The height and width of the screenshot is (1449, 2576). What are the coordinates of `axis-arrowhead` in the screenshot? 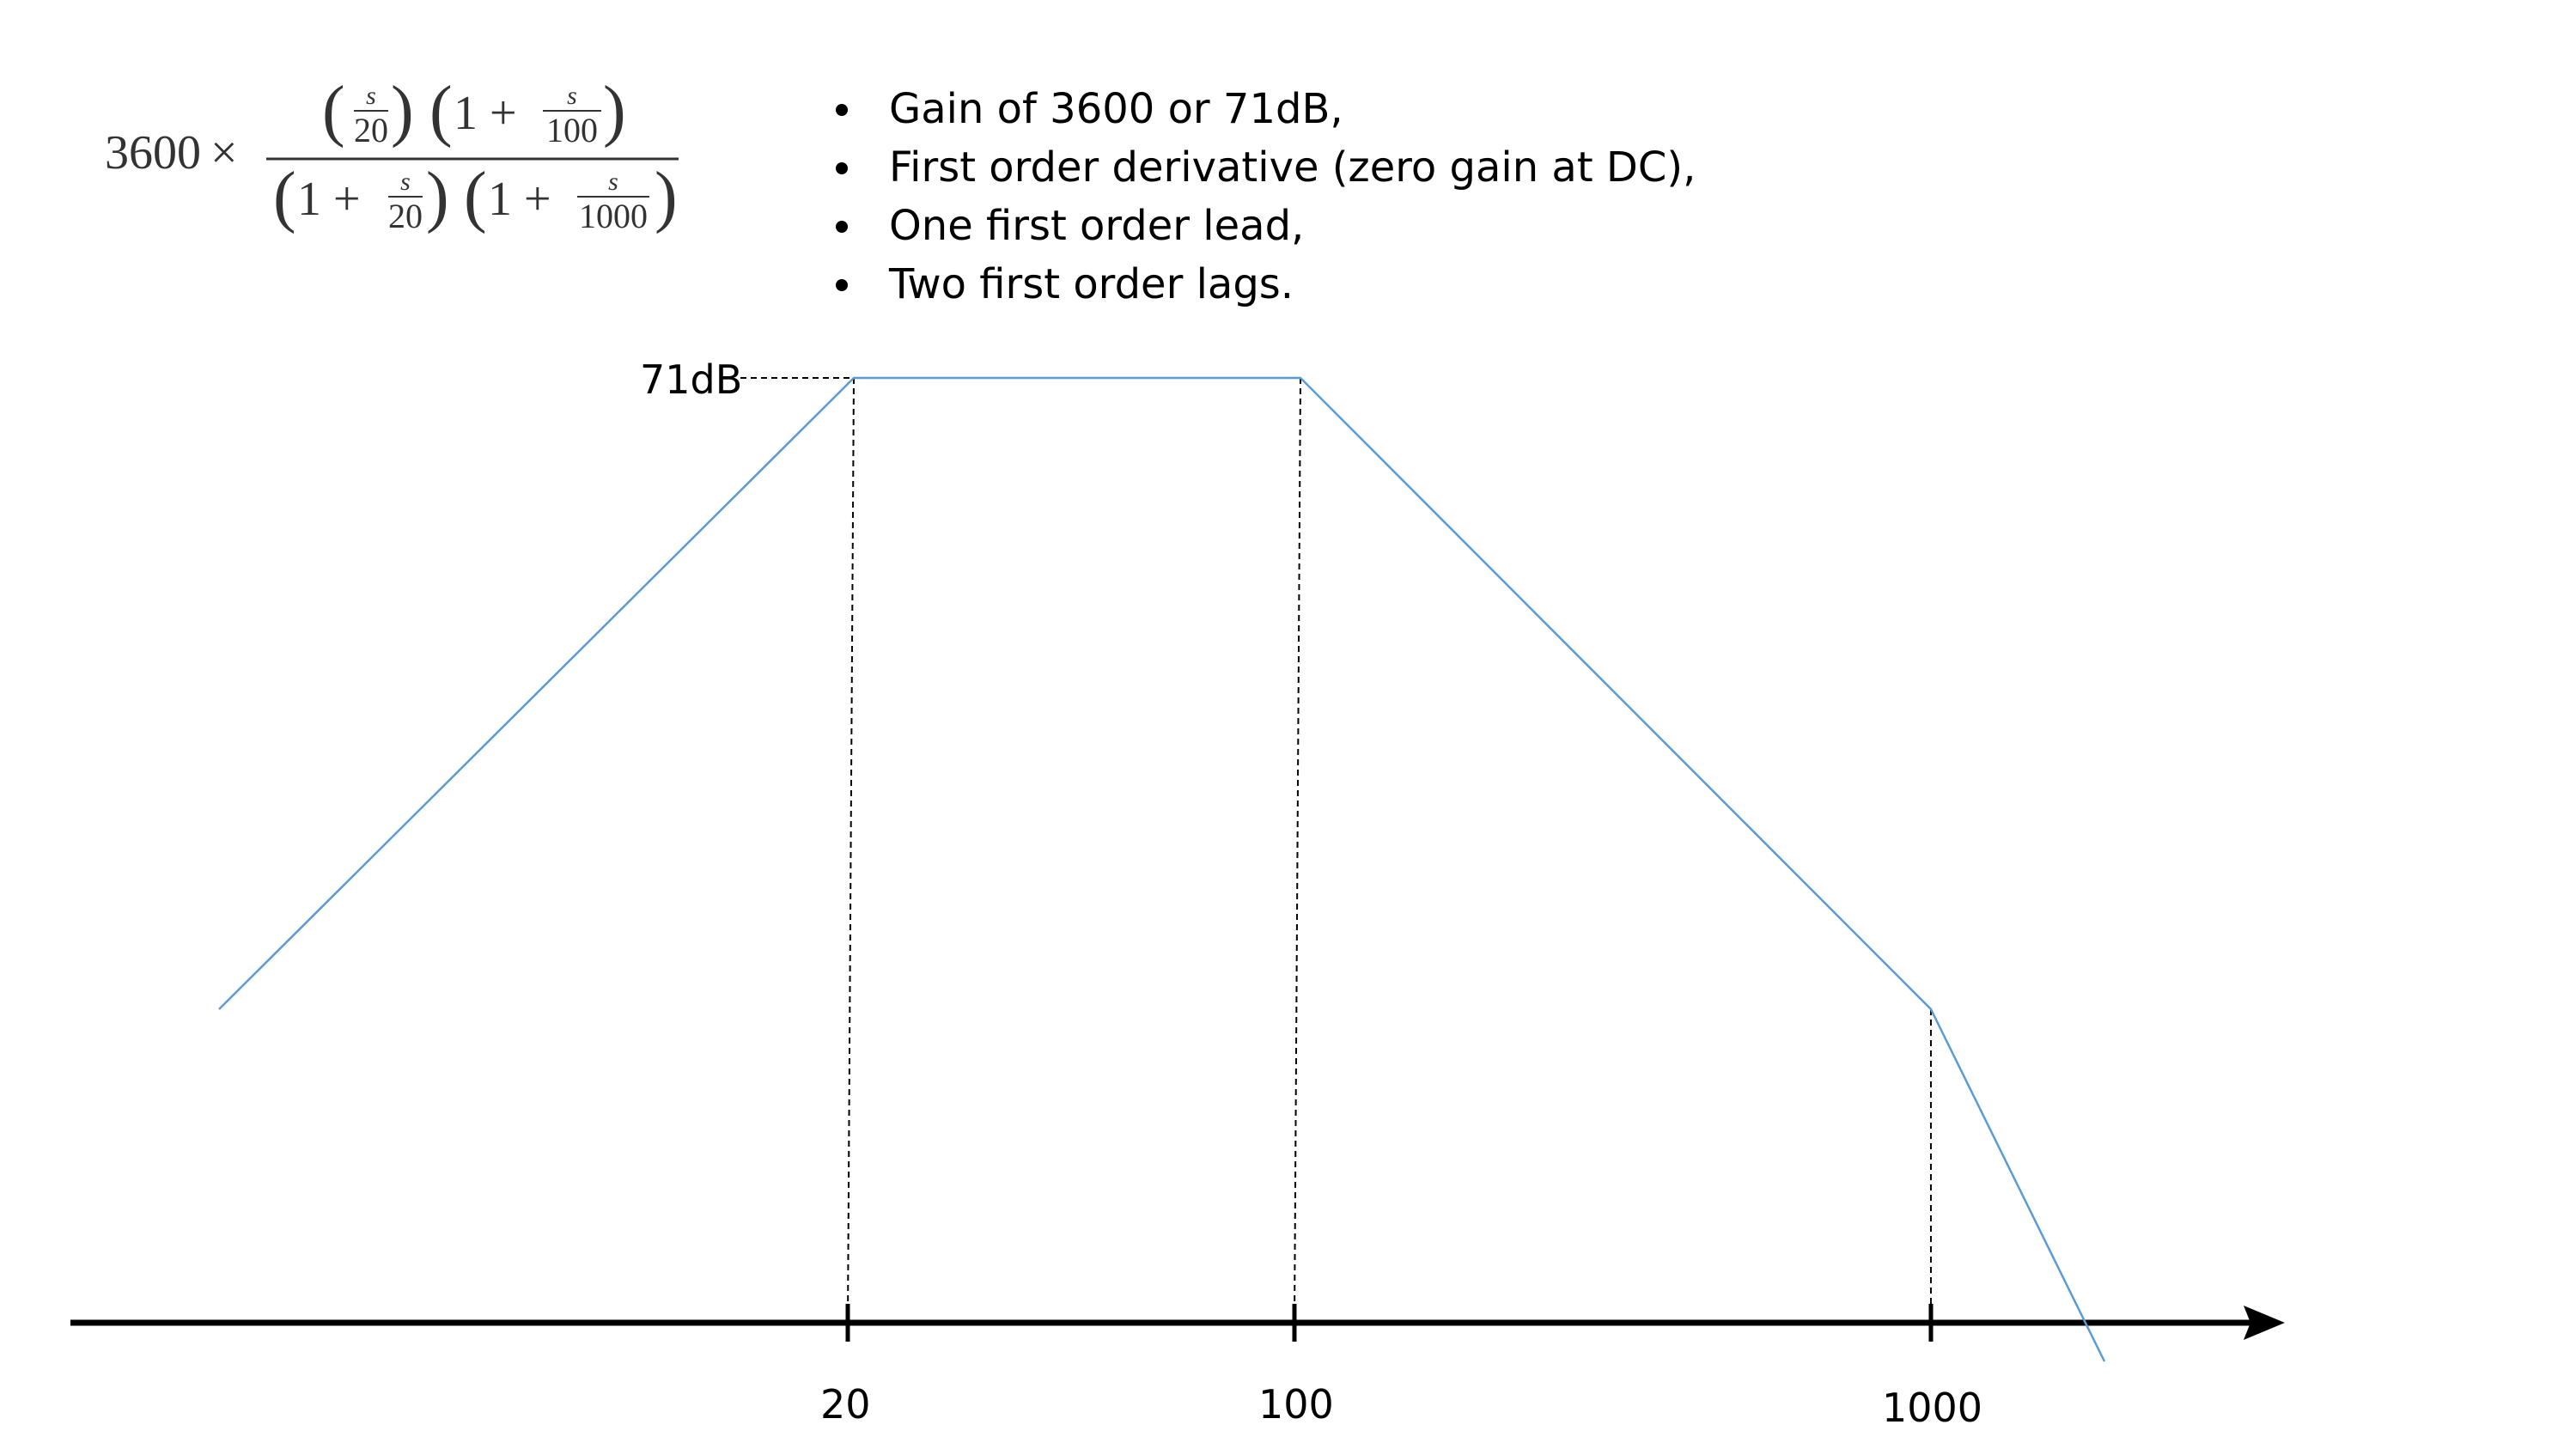 It's located at (2264, 1323).